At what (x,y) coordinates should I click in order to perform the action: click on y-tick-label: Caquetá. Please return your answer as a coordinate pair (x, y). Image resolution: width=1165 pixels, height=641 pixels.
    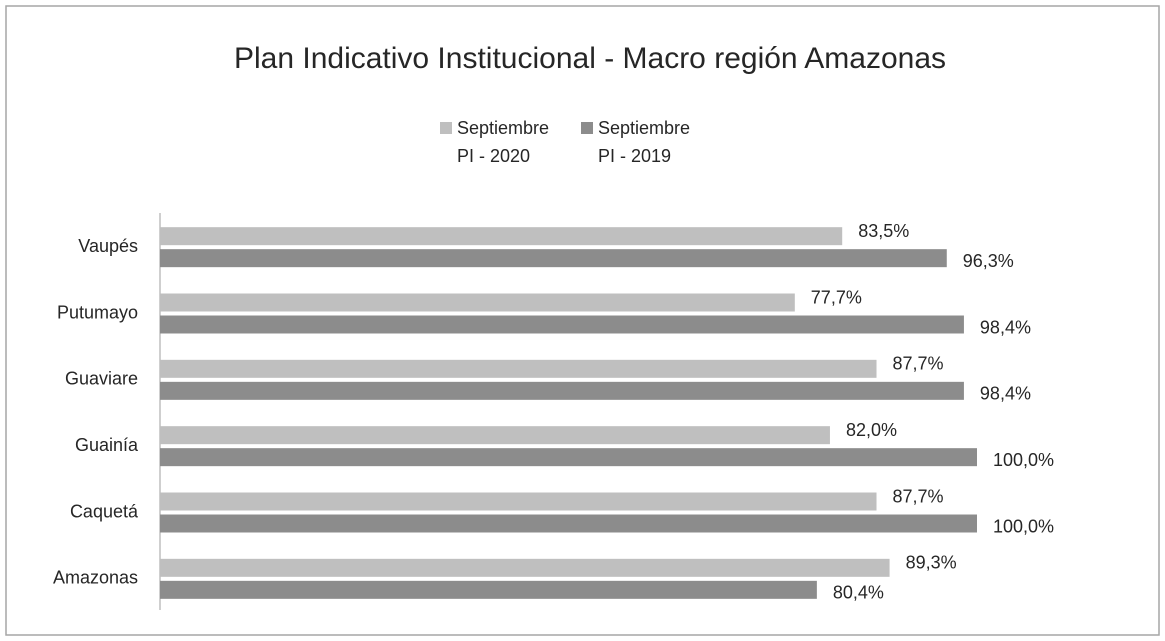
    Looking at the image, I should click on (104, 511).